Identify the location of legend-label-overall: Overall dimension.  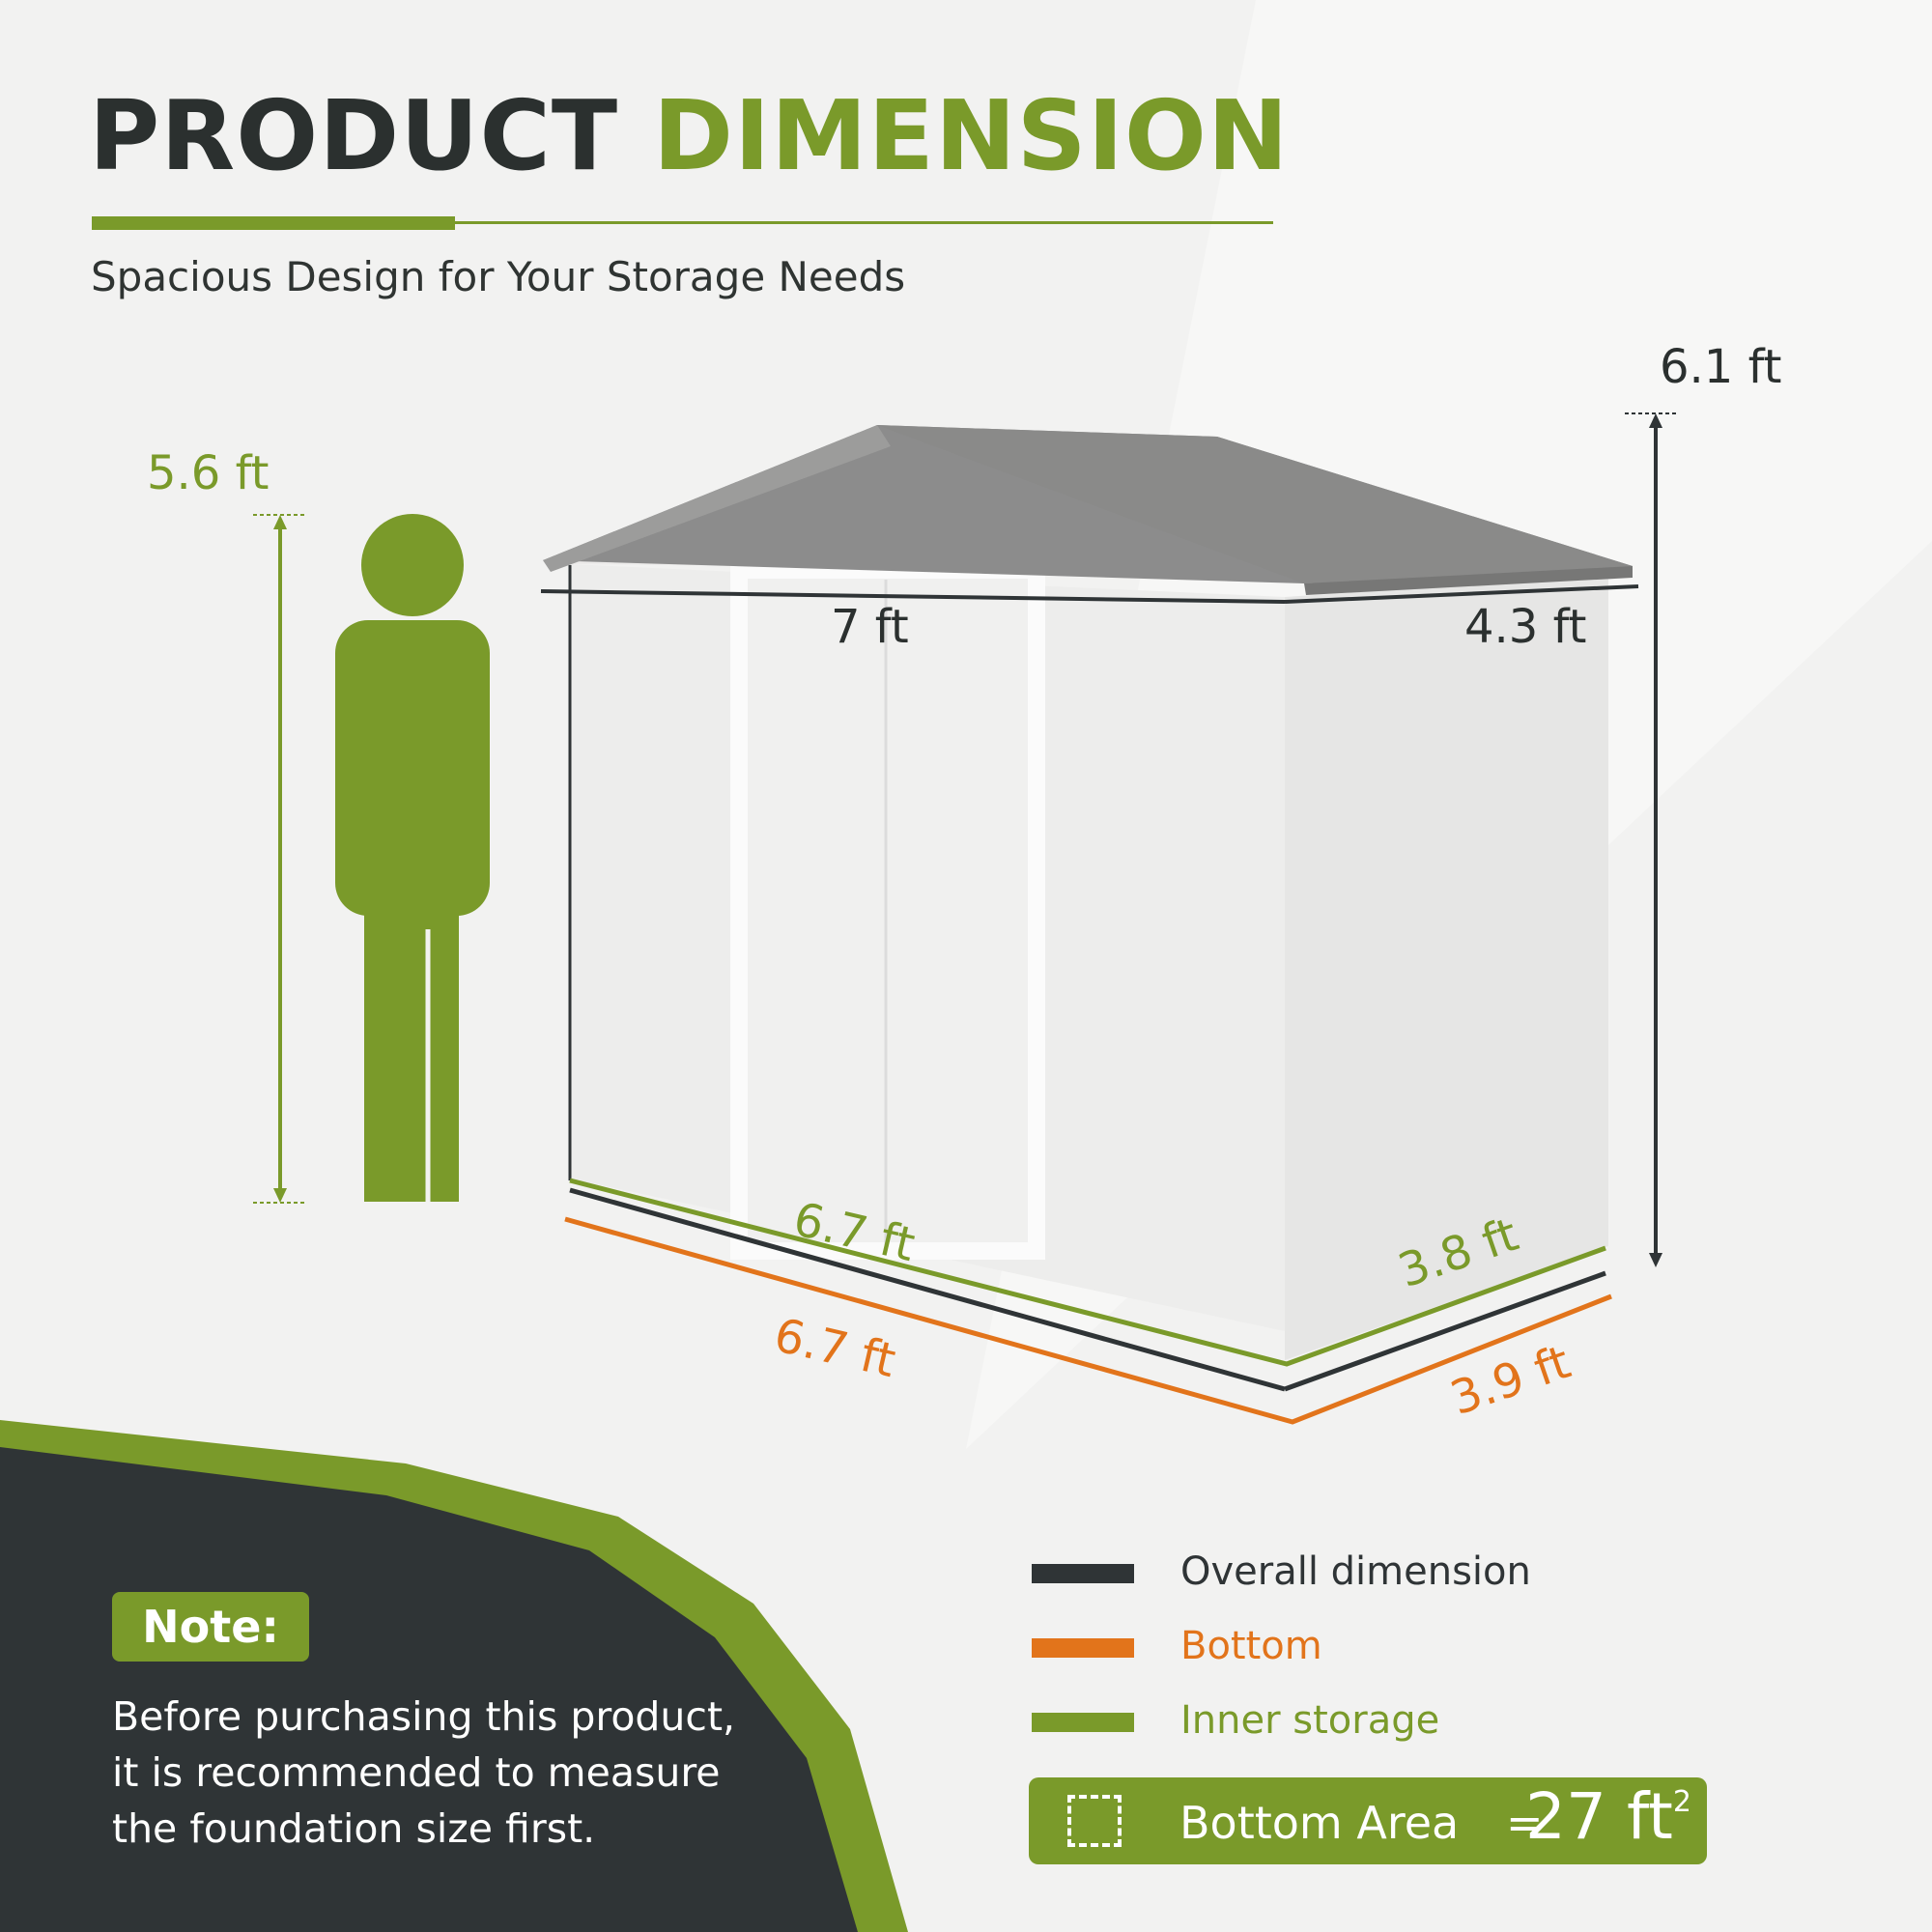
(1355, 1571).